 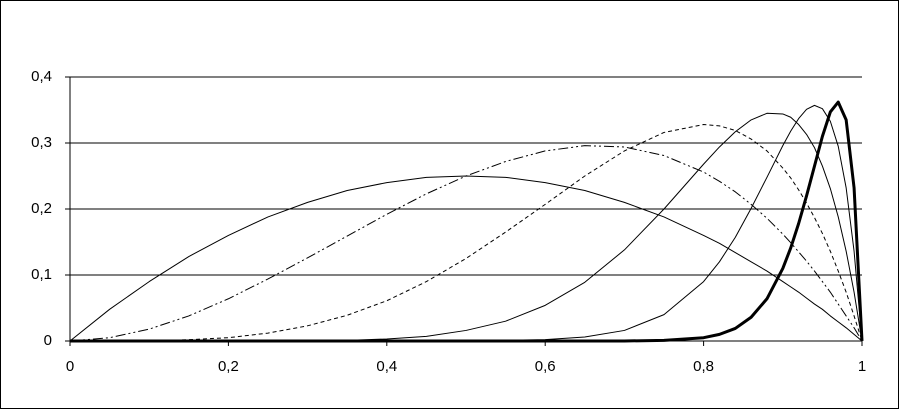 I want to click on x-tick-label: 0,6, so click(x=545, y=366).